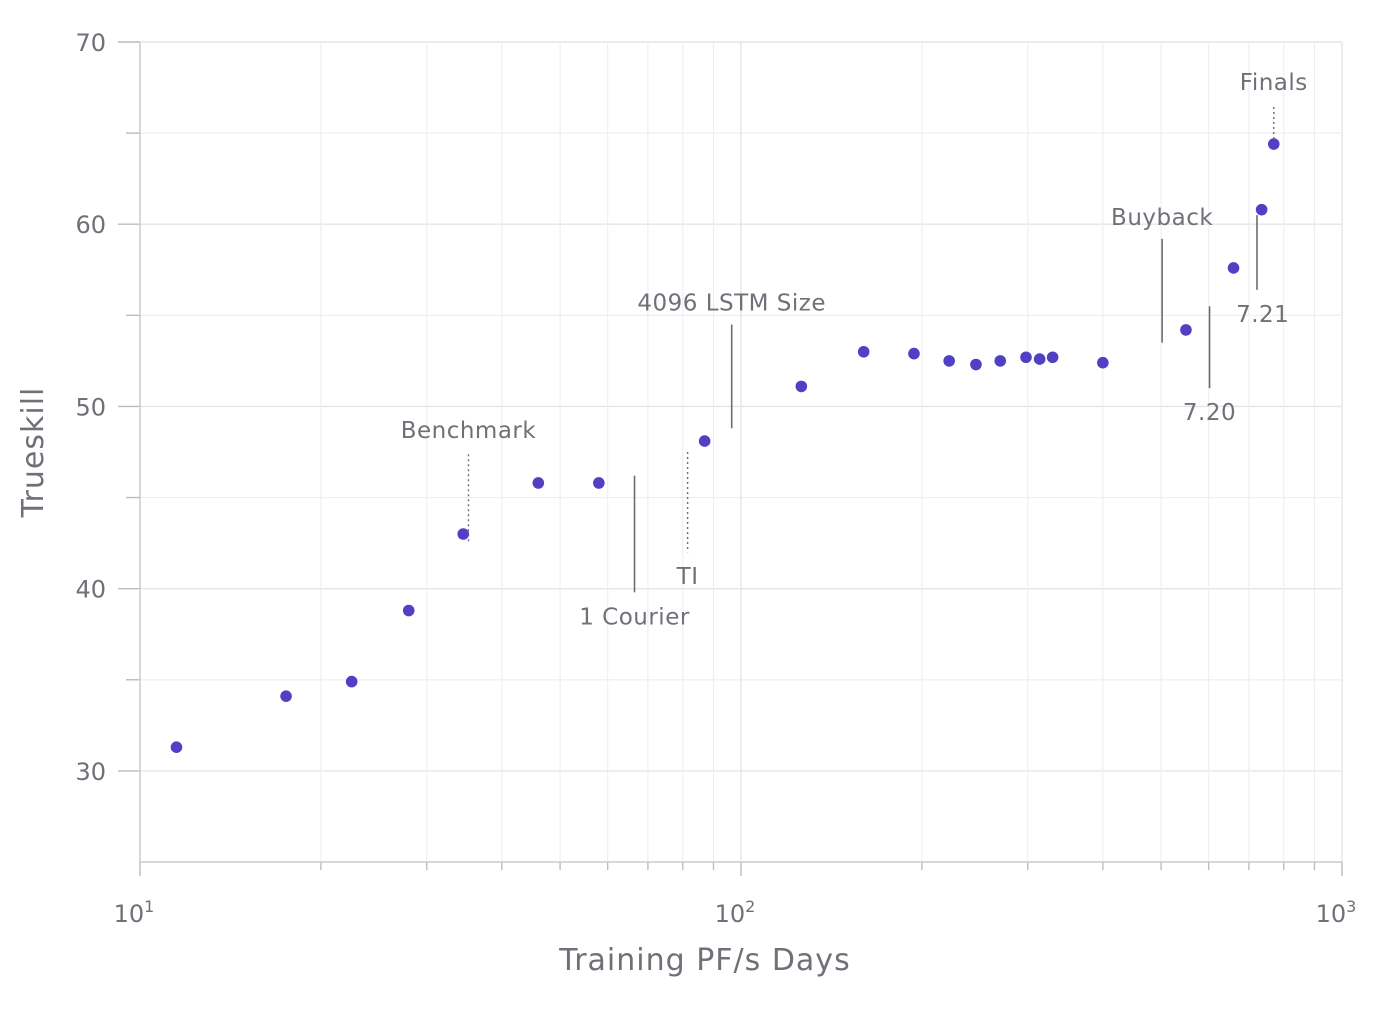 The image size is (1400, 1022). Describe the element at coordinates (1209, 413) in the screenshot. I see `annotation-label: 7.20` at that location.